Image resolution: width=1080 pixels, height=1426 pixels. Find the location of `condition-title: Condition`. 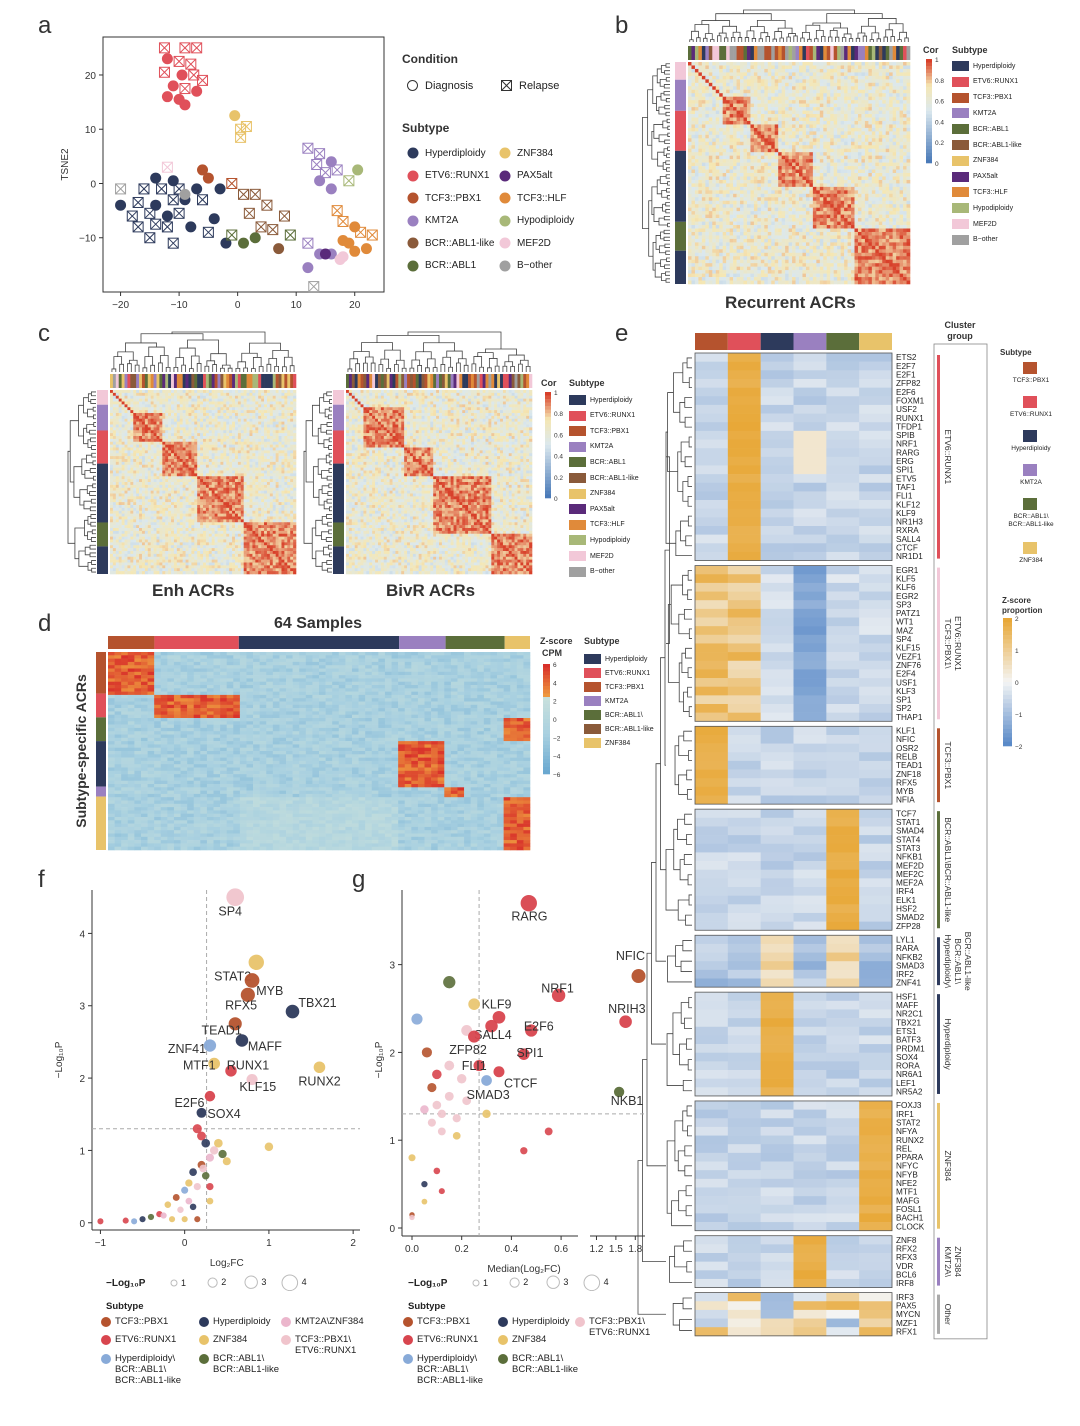

condition-title: Condition is located at coordinates (430, 59).